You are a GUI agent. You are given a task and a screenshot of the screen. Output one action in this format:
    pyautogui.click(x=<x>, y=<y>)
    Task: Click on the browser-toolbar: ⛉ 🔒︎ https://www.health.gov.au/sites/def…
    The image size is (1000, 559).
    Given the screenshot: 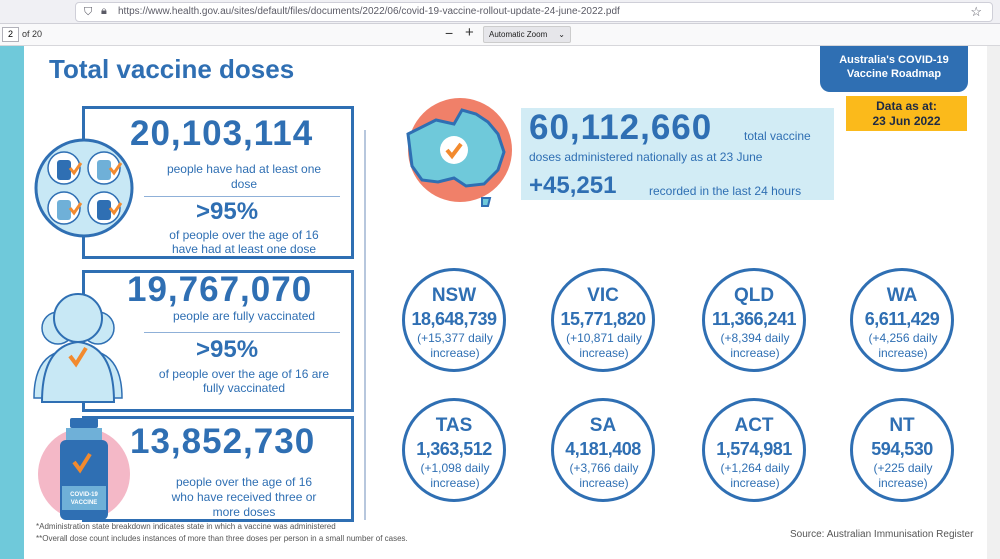 What is the action you would take?
    pyautogui.click(x=500, y=12)
    